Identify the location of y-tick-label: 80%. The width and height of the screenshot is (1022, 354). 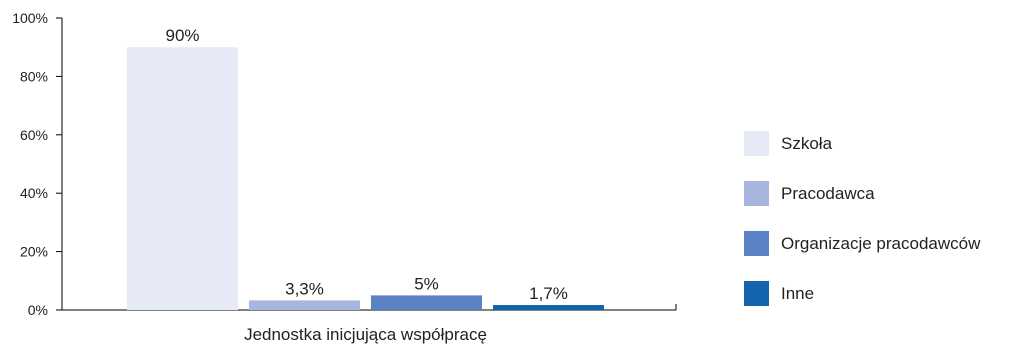
(34, 76).